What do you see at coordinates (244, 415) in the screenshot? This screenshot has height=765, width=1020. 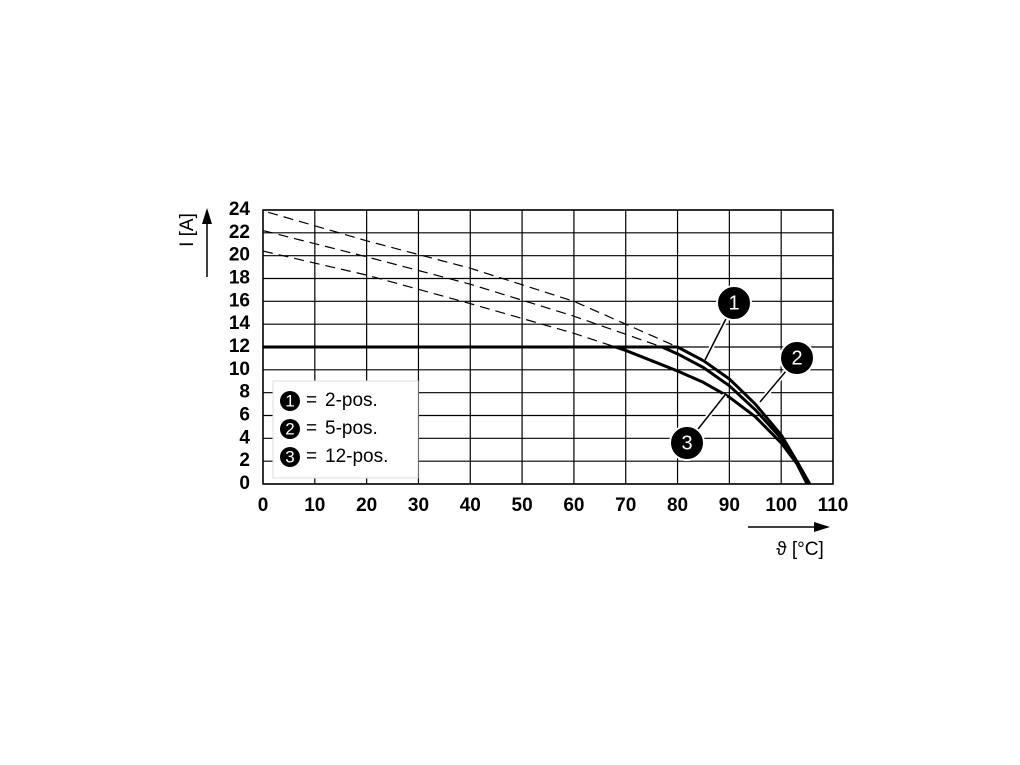 I see `y-tick-label: 6` at bounding box center [244, 415].